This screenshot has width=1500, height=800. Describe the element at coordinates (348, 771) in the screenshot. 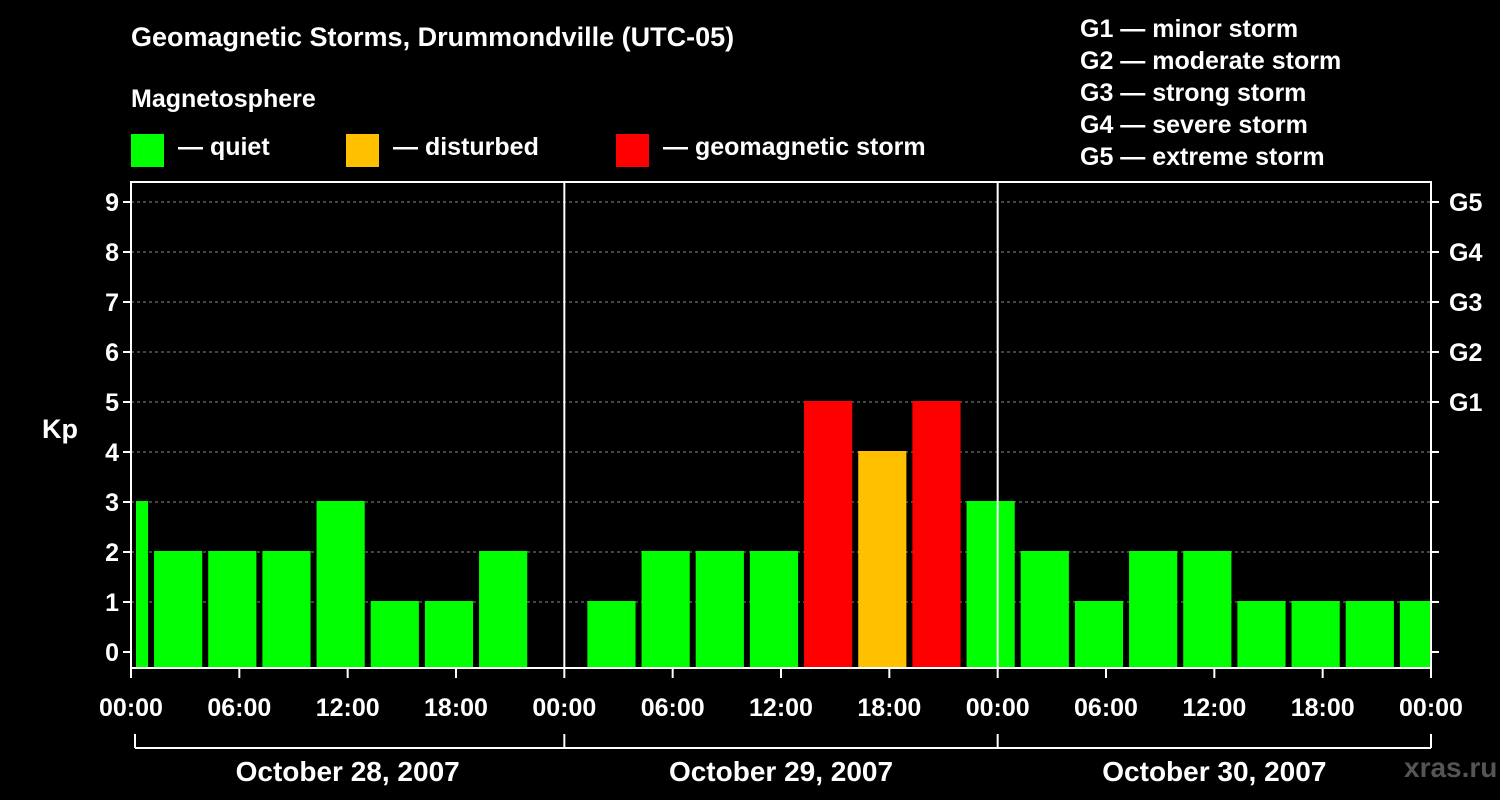

I see `day-label: October 28, 2007` at that location.